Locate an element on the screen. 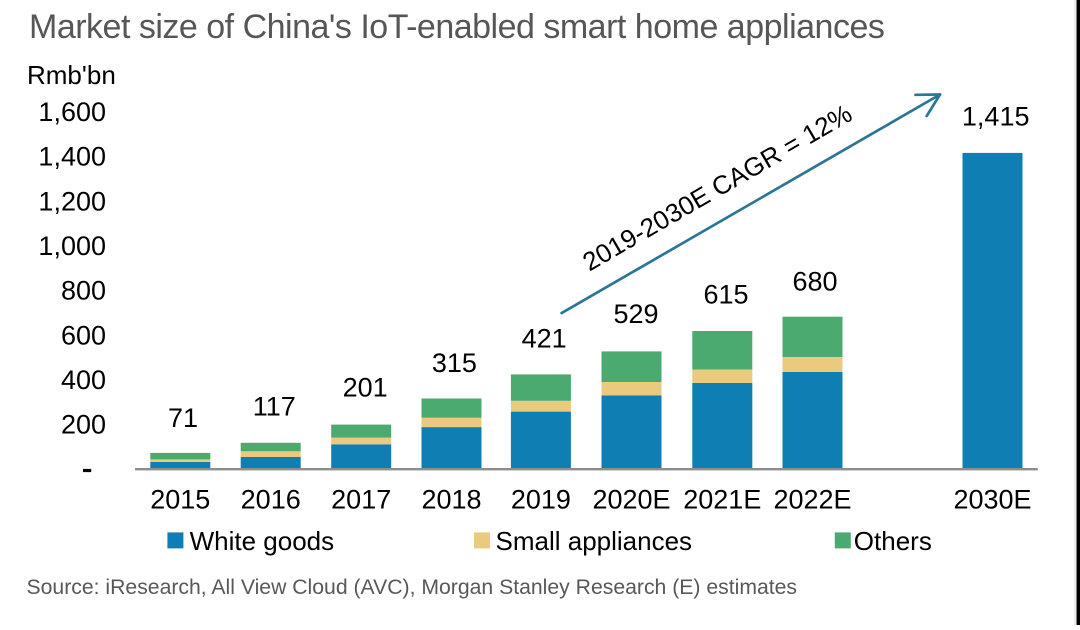  svg-text: 2017 is located at coordinates (361, 500).